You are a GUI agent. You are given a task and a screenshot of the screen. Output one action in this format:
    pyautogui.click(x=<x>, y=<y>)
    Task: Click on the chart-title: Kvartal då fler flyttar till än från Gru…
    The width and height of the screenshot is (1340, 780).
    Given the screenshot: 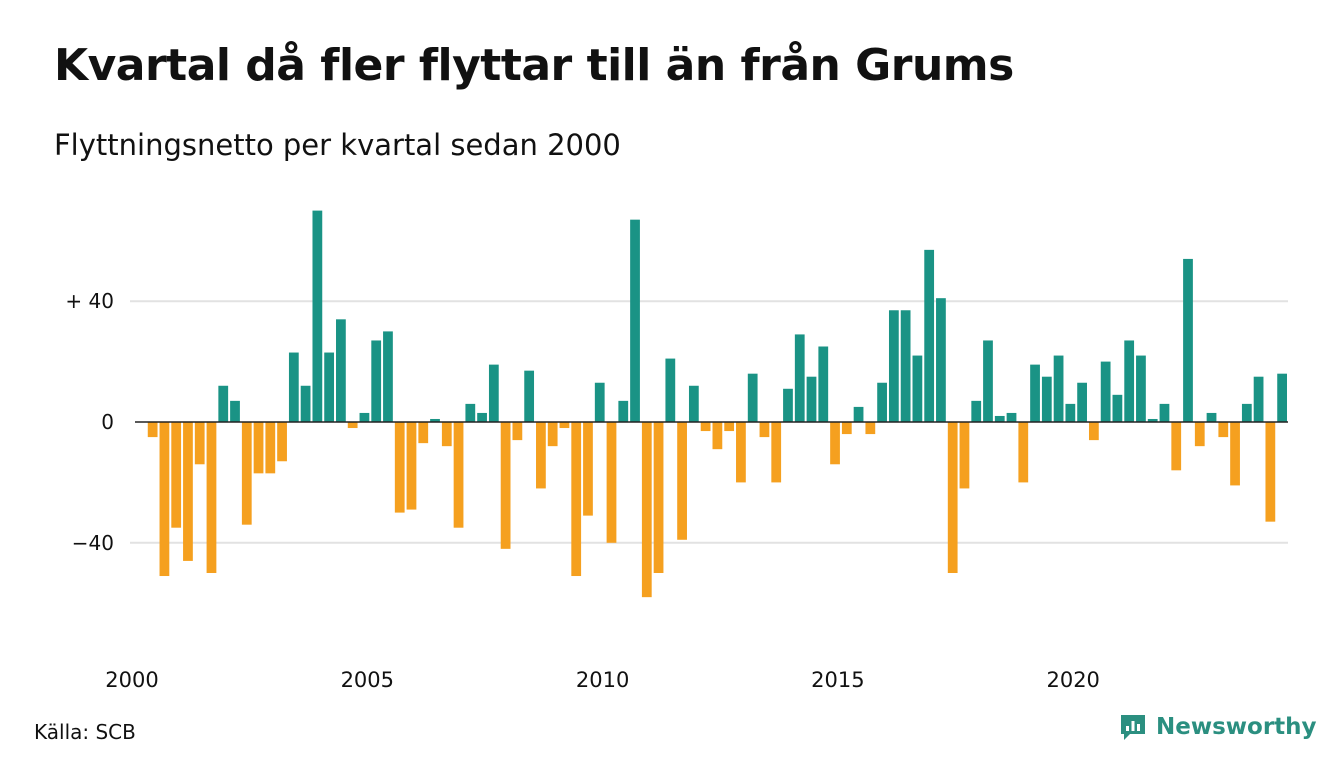 What is the action you would take?
    pyautogui.click(x=534, y=65)
    